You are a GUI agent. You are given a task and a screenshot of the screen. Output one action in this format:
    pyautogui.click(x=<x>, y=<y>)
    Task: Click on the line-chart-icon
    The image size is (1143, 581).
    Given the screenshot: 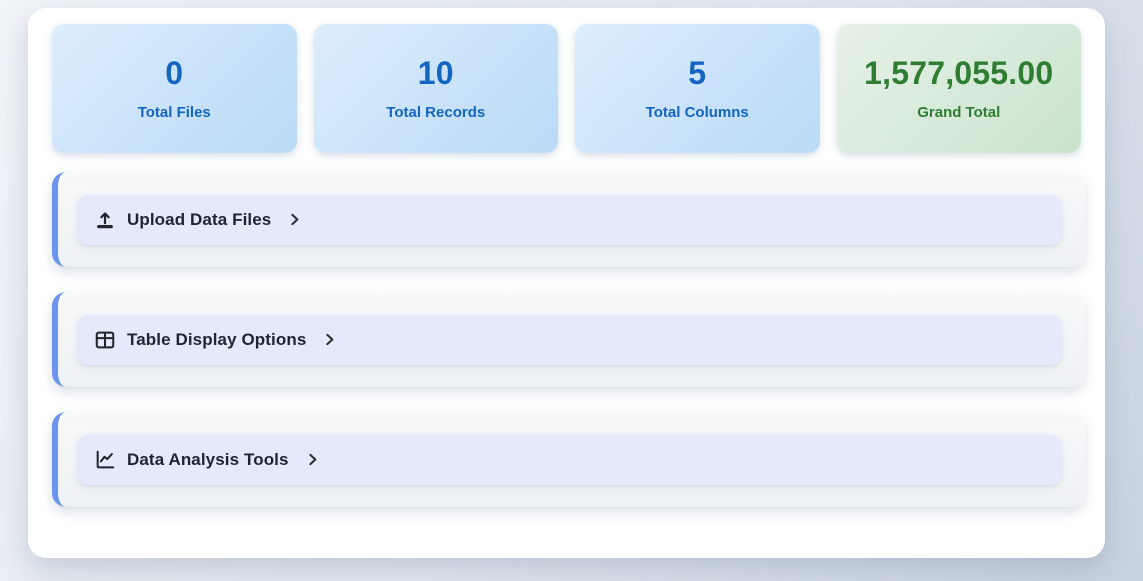 What is the action you would take?
    pyautogui.click(x=105, y=460)
    